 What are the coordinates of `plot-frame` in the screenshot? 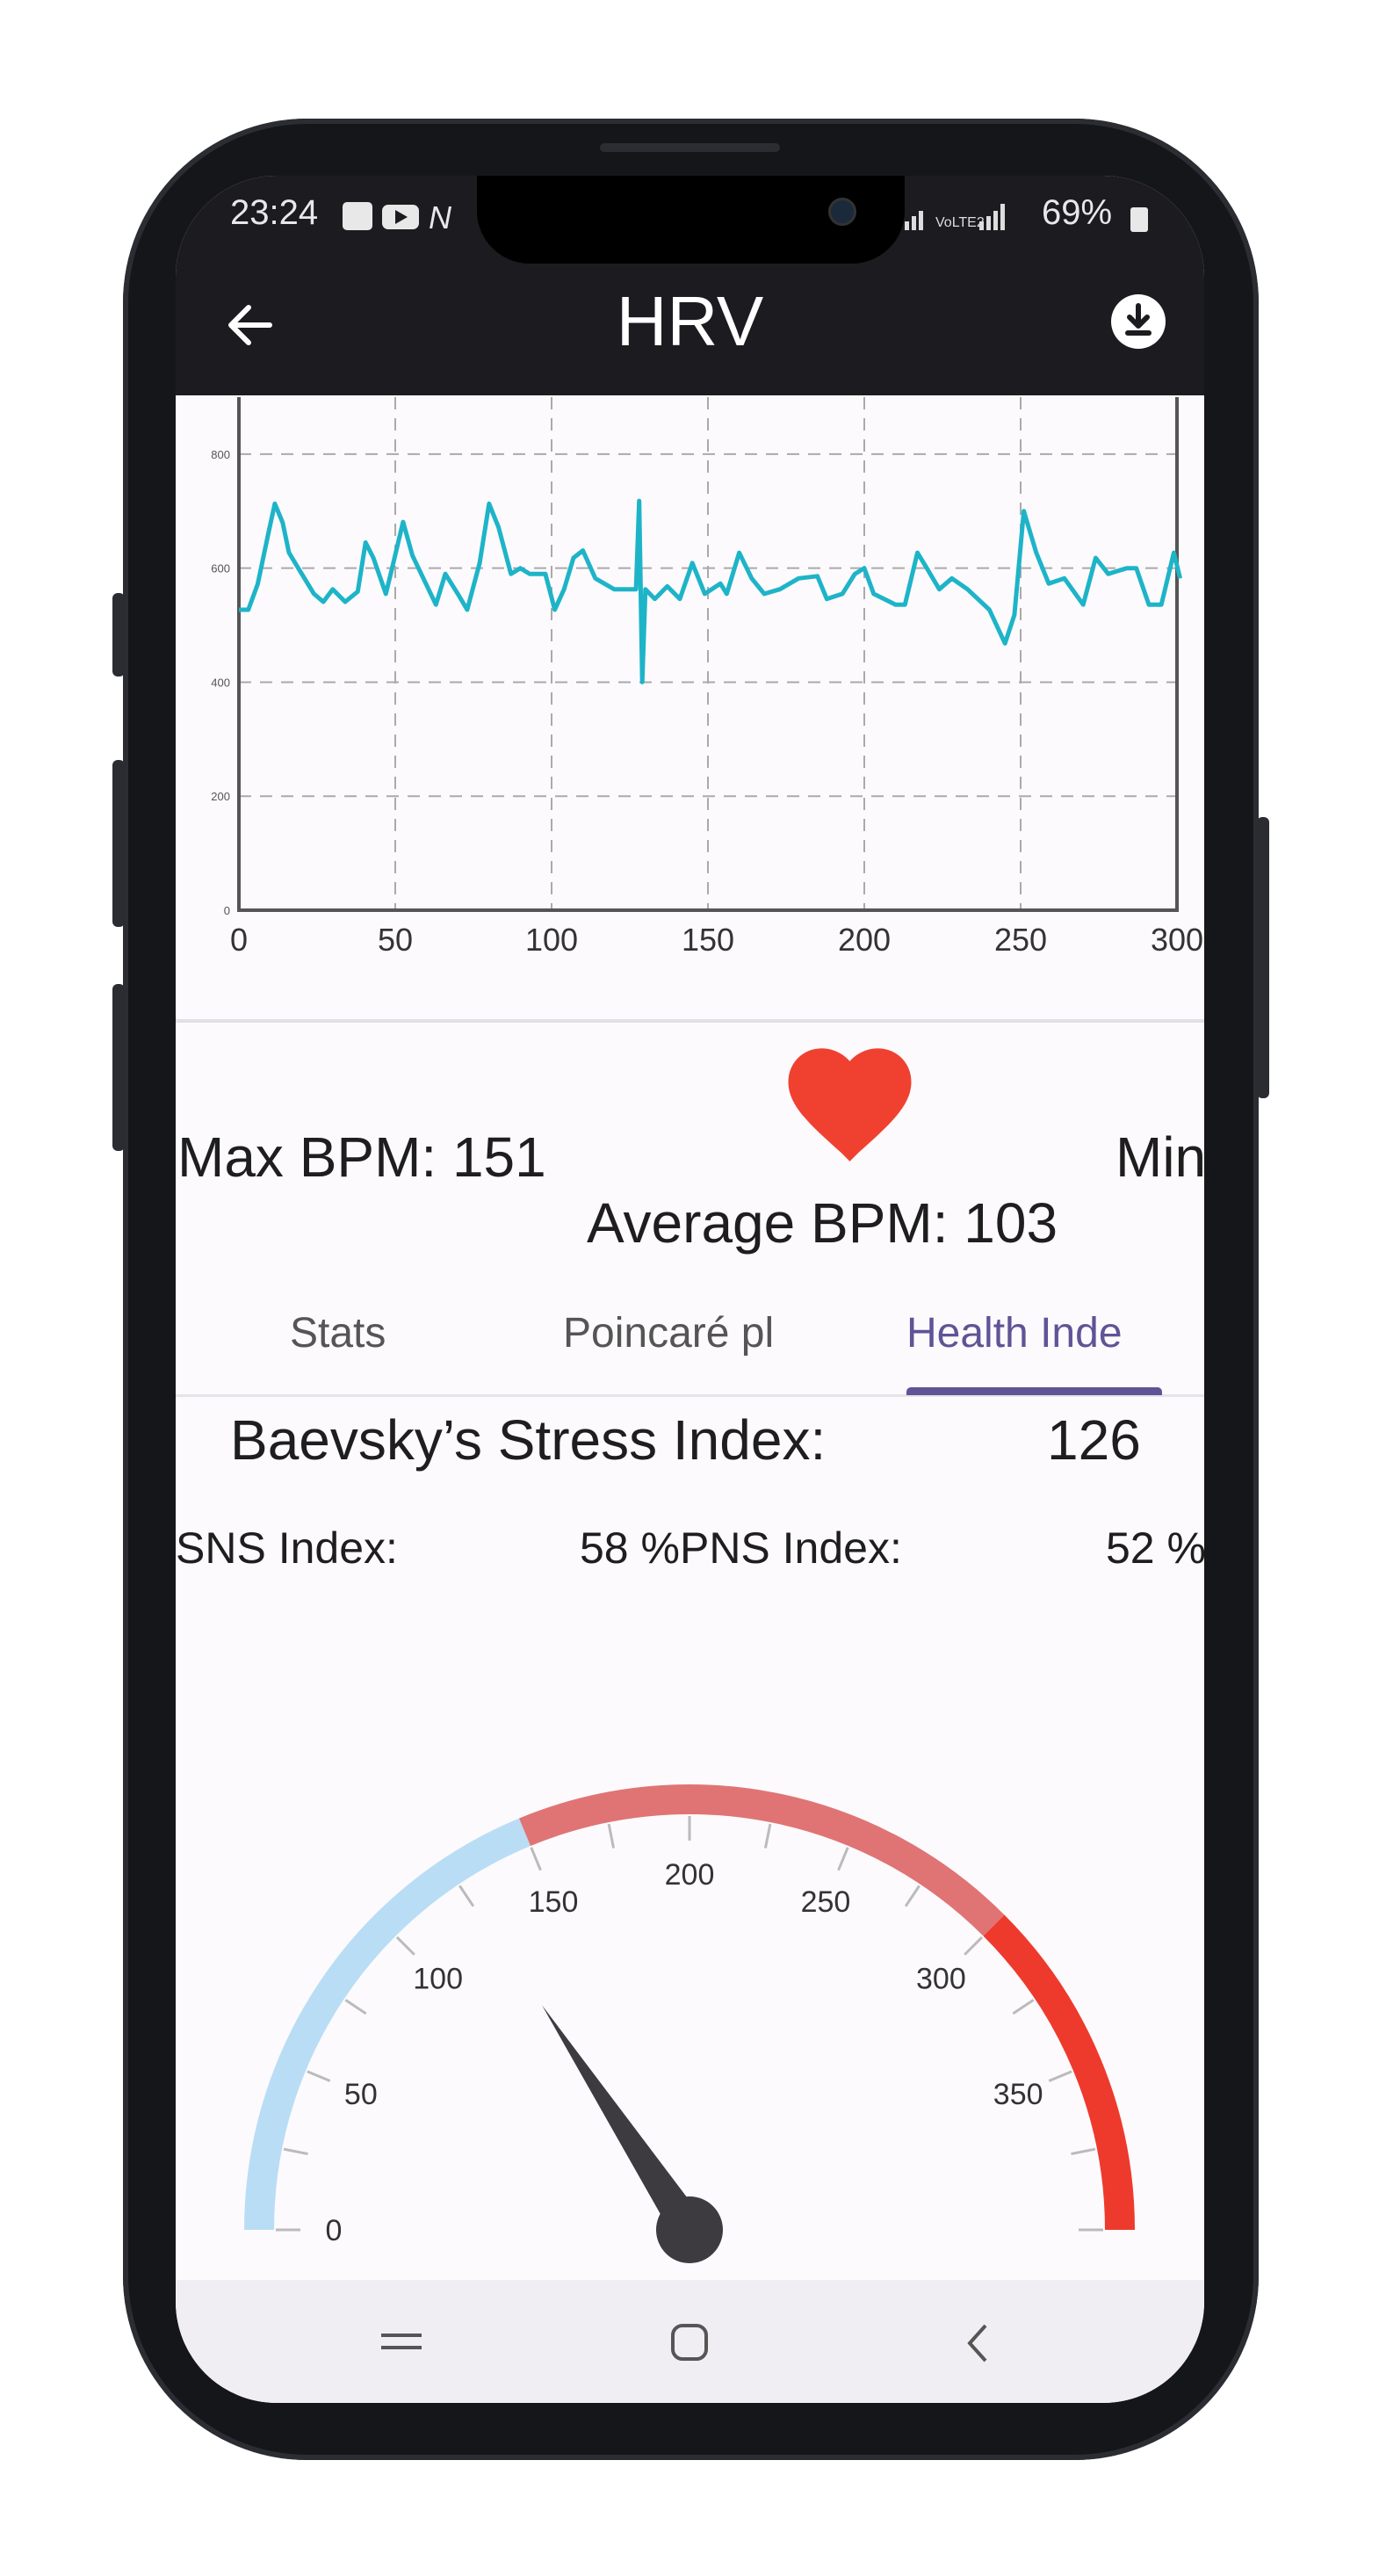 It's located at (708, 654).